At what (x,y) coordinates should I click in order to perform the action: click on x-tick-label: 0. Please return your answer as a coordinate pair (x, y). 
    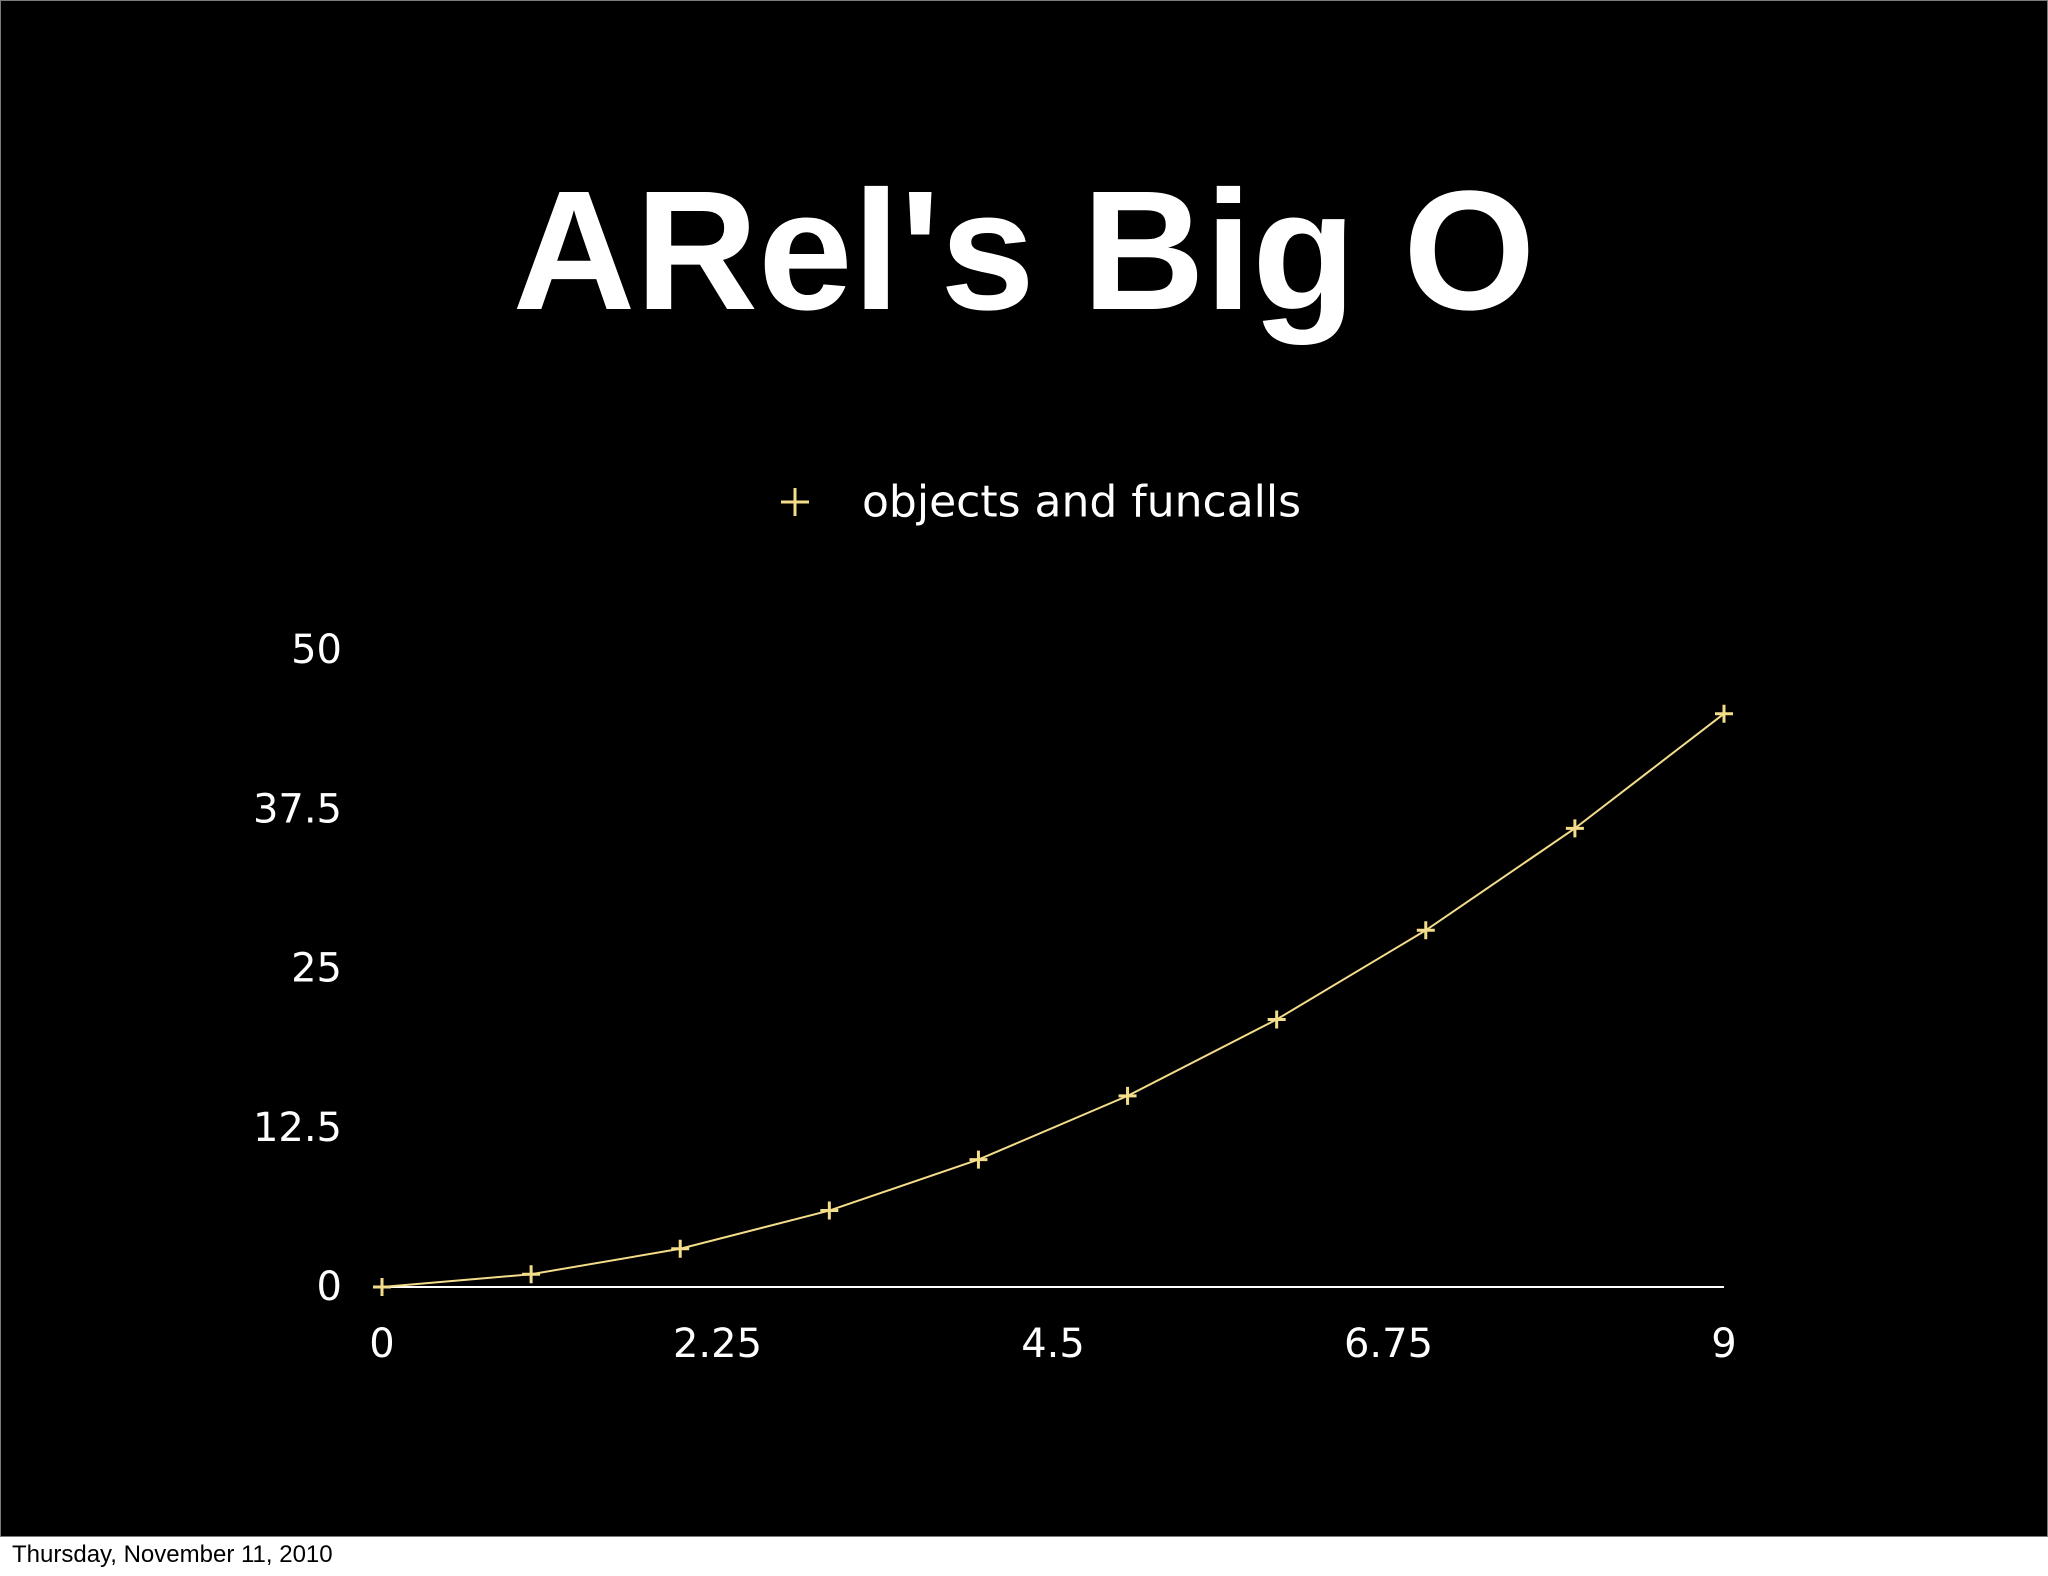
    Looking at the image, I should click on (381, 1344).